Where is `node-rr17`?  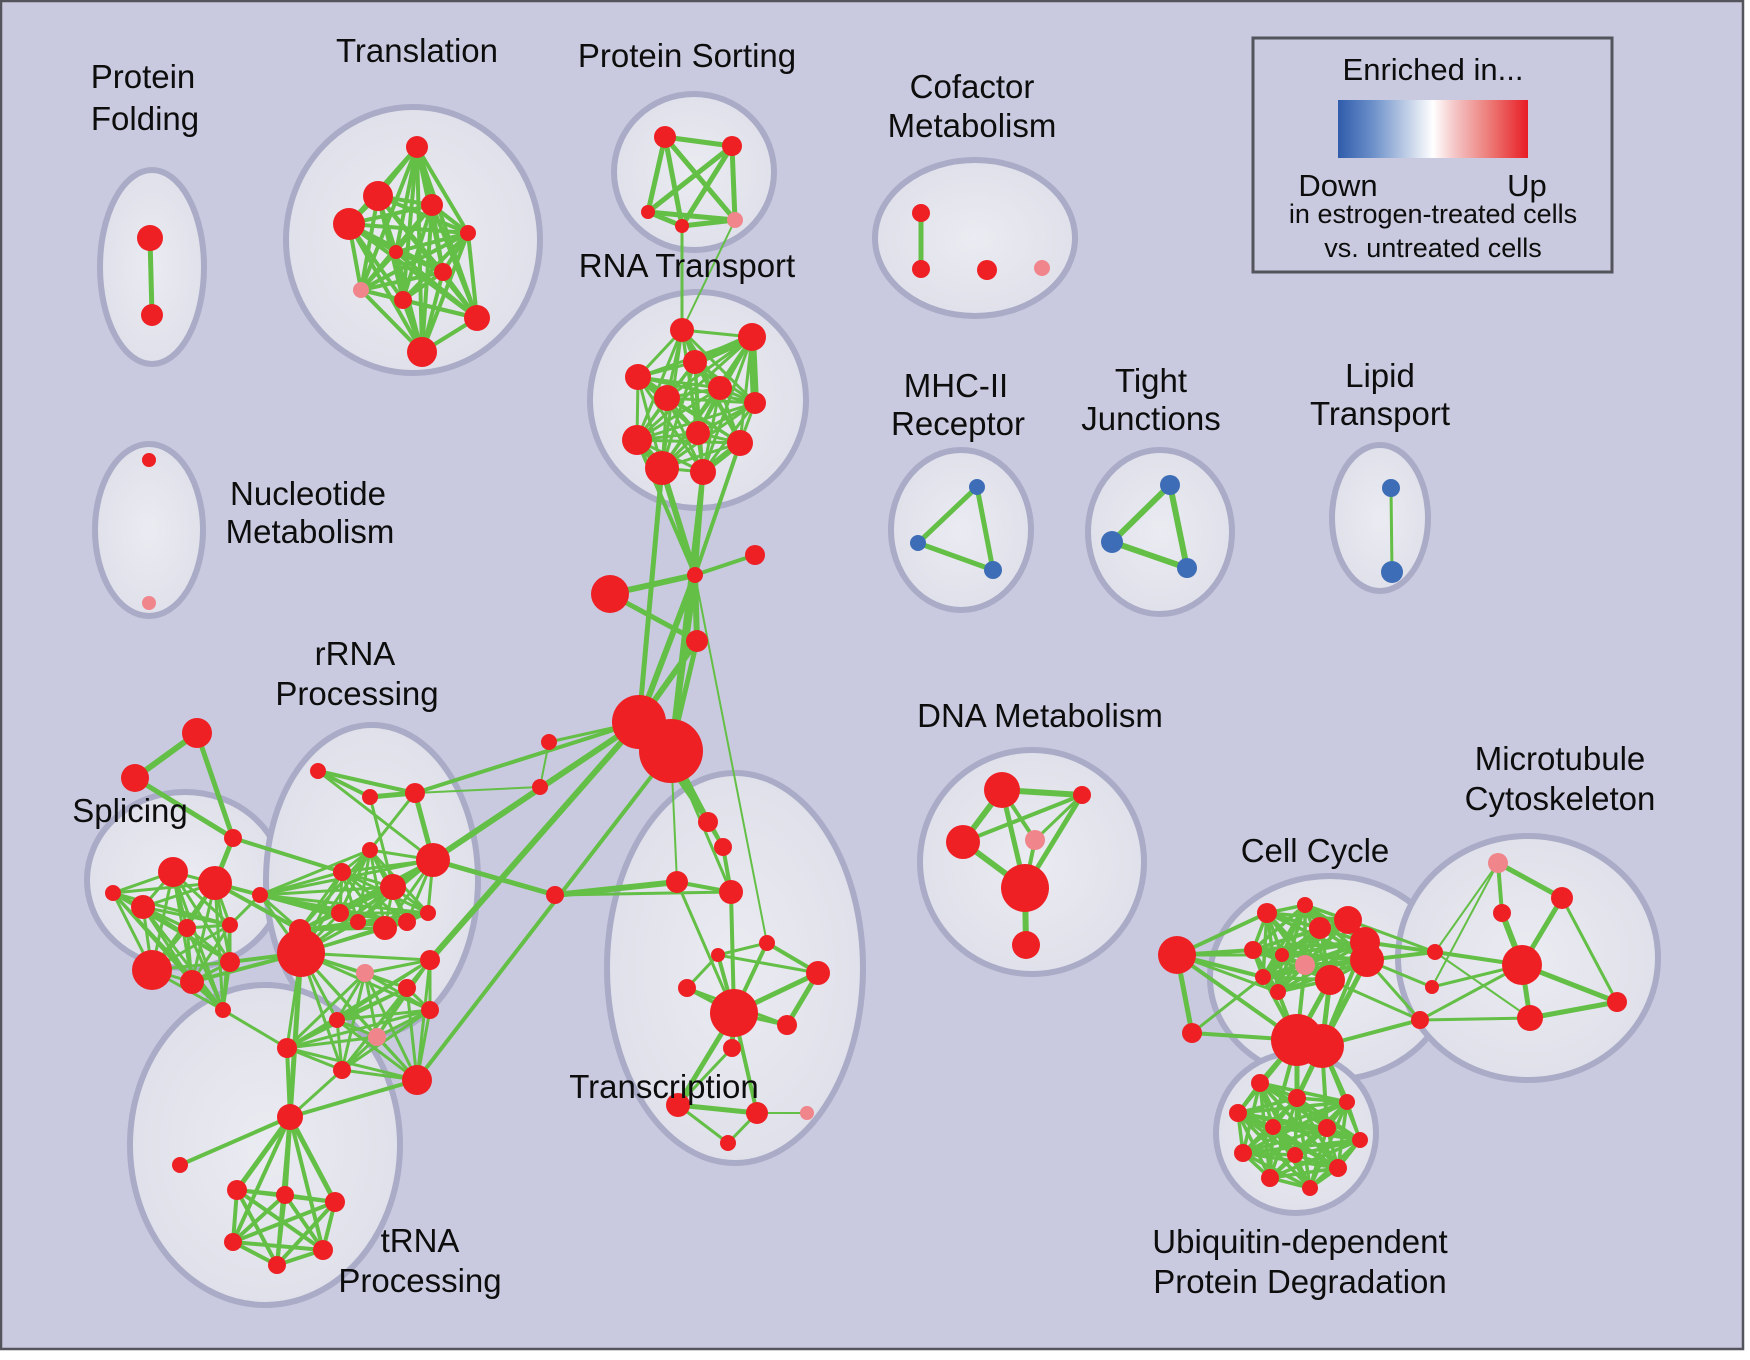 node-rr17 is located at coordinates (377, 1037).